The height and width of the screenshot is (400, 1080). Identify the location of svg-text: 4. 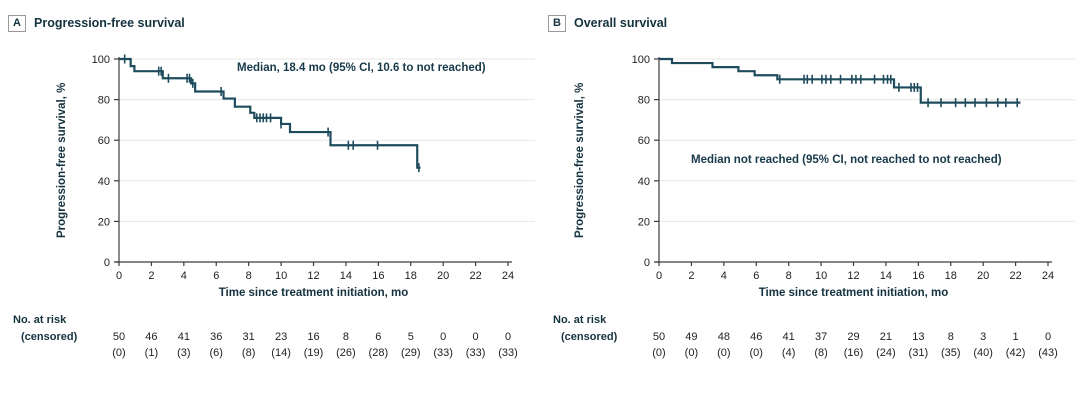
(724, 276).